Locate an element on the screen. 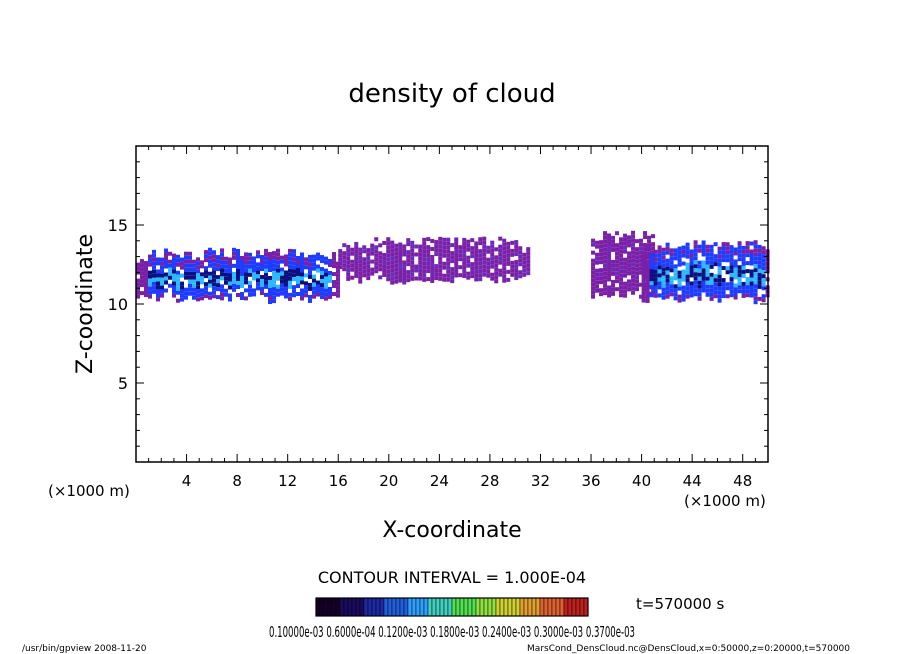 The image size is (904, 654). x-tick-label: 36 is located at coordinates (590, 481).